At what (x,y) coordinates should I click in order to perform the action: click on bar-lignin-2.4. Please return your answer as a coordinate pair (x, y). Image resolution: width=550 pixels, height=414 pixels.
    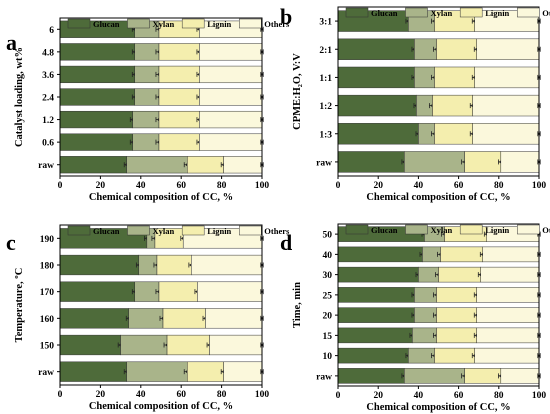
    Looking at the image, I should click on (179, 97).